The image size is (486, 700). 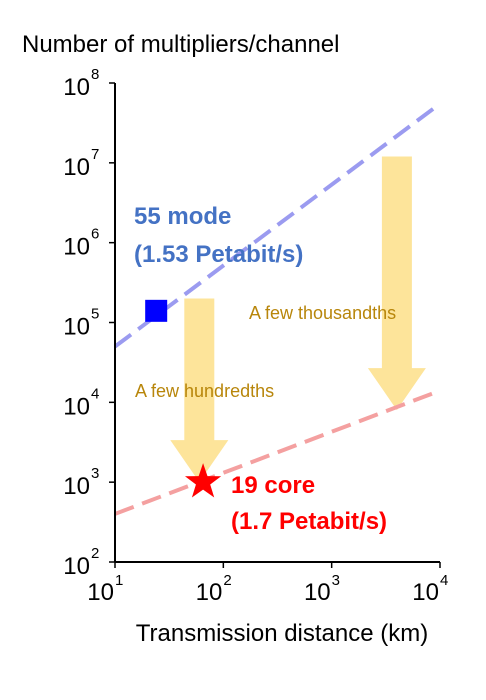 I want to click on x-tick-exponent: 2, so click(x=227, y=580).